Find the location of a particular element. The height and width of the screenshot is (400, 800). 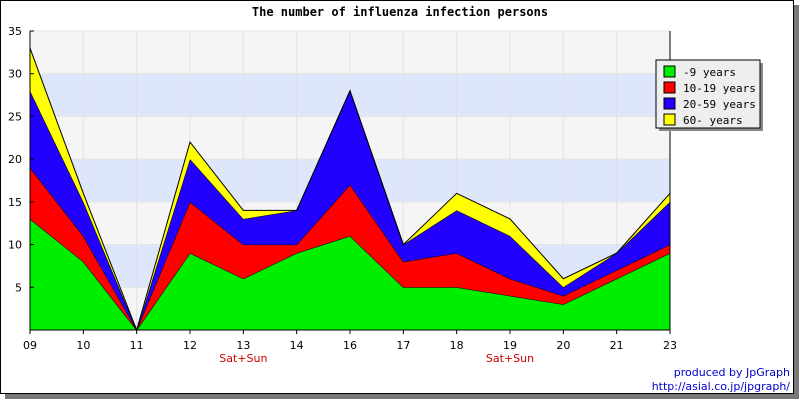

x-tick-label-18: 18 is located at coordinates (457, 345).